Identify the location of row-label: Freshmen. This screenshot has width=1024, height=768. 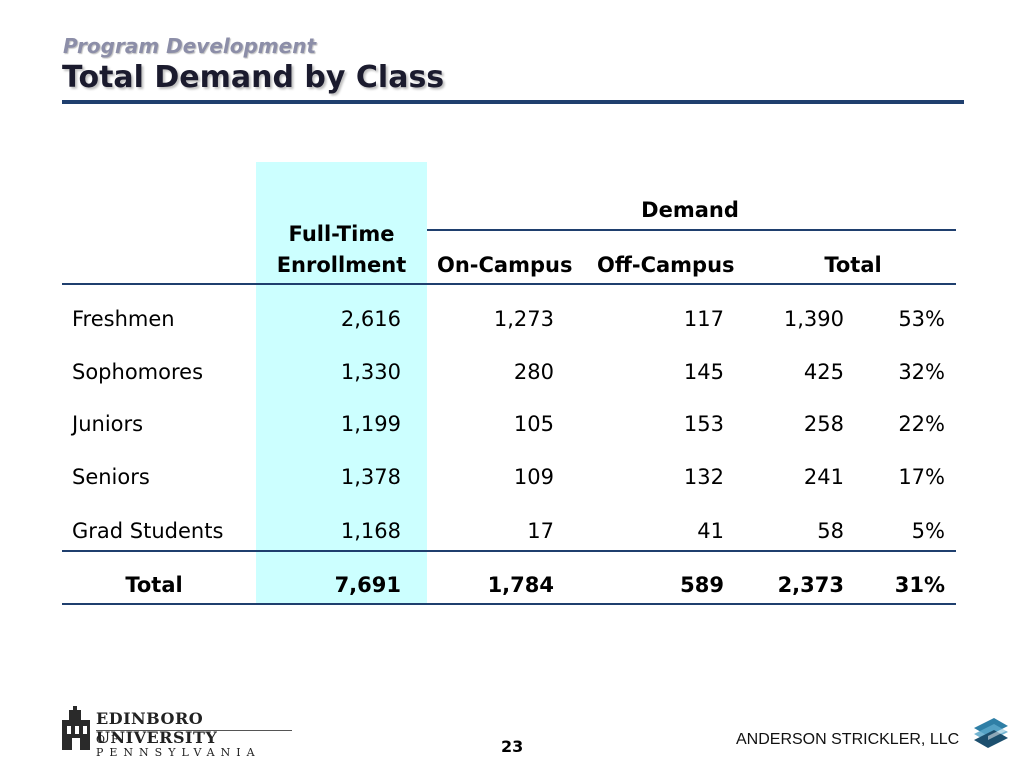
(123, 319).